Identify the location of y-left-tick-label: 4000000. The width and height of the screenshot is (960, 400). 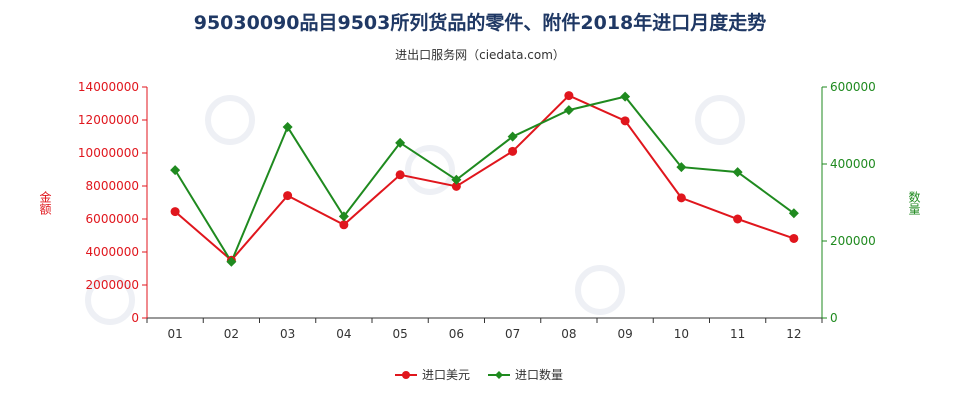
(112, 252).